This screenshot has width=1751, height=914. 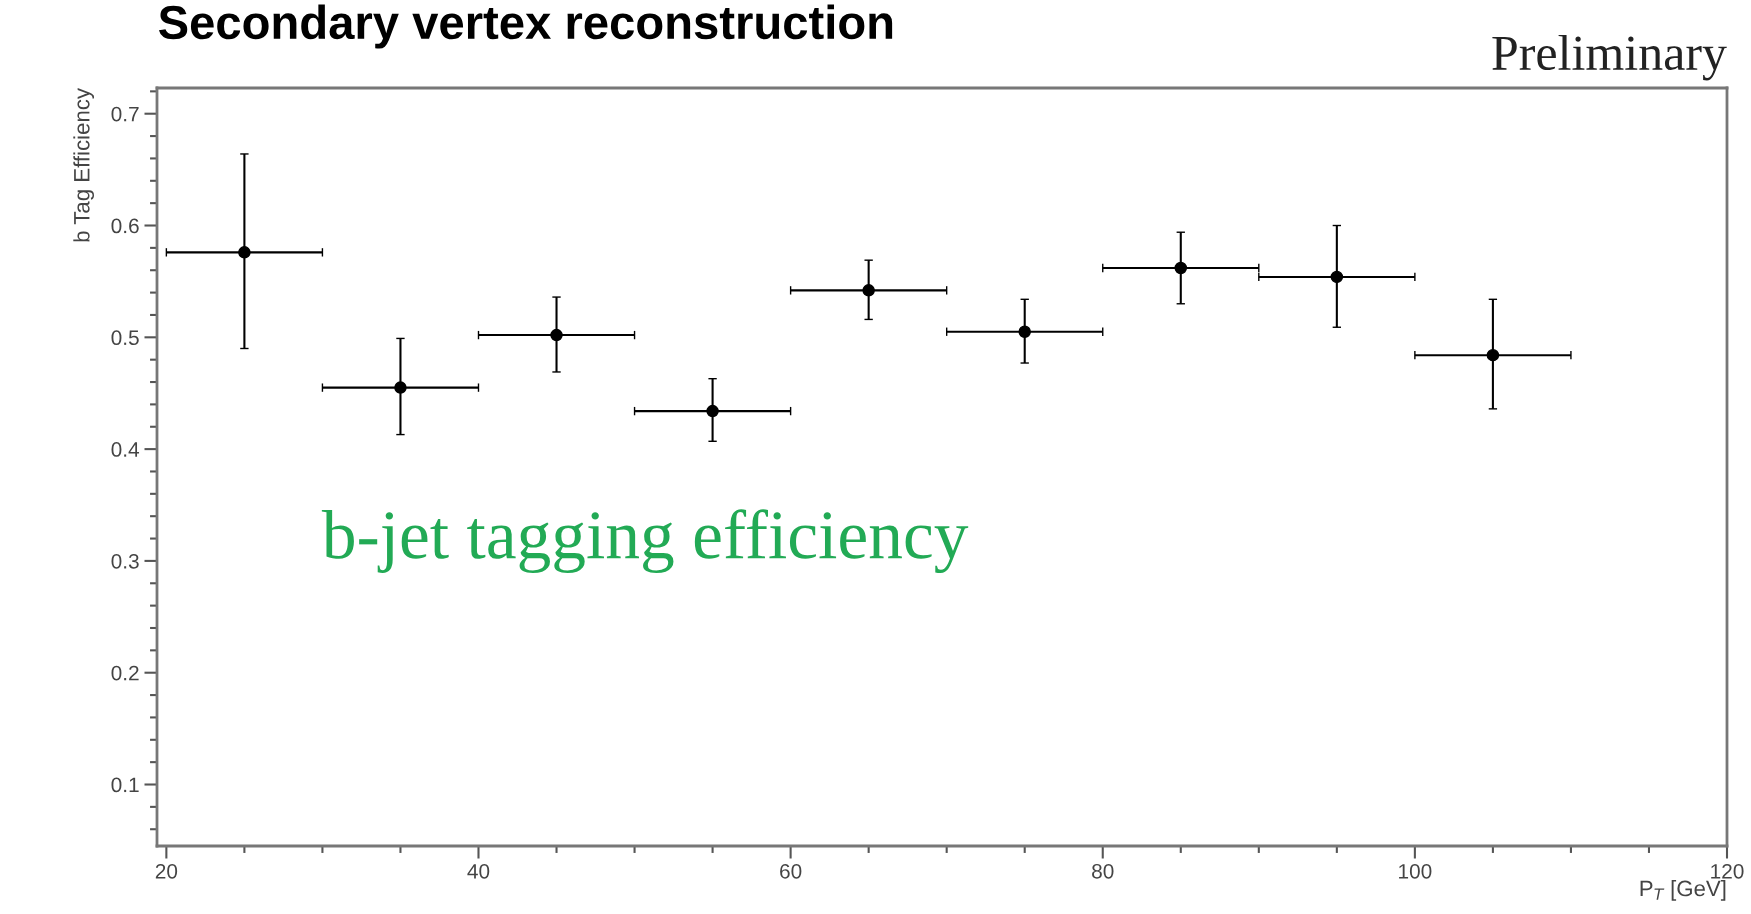 I want to click on x-axis-title: P$_{T}$ [GeV], so click(x=1683, y=890).